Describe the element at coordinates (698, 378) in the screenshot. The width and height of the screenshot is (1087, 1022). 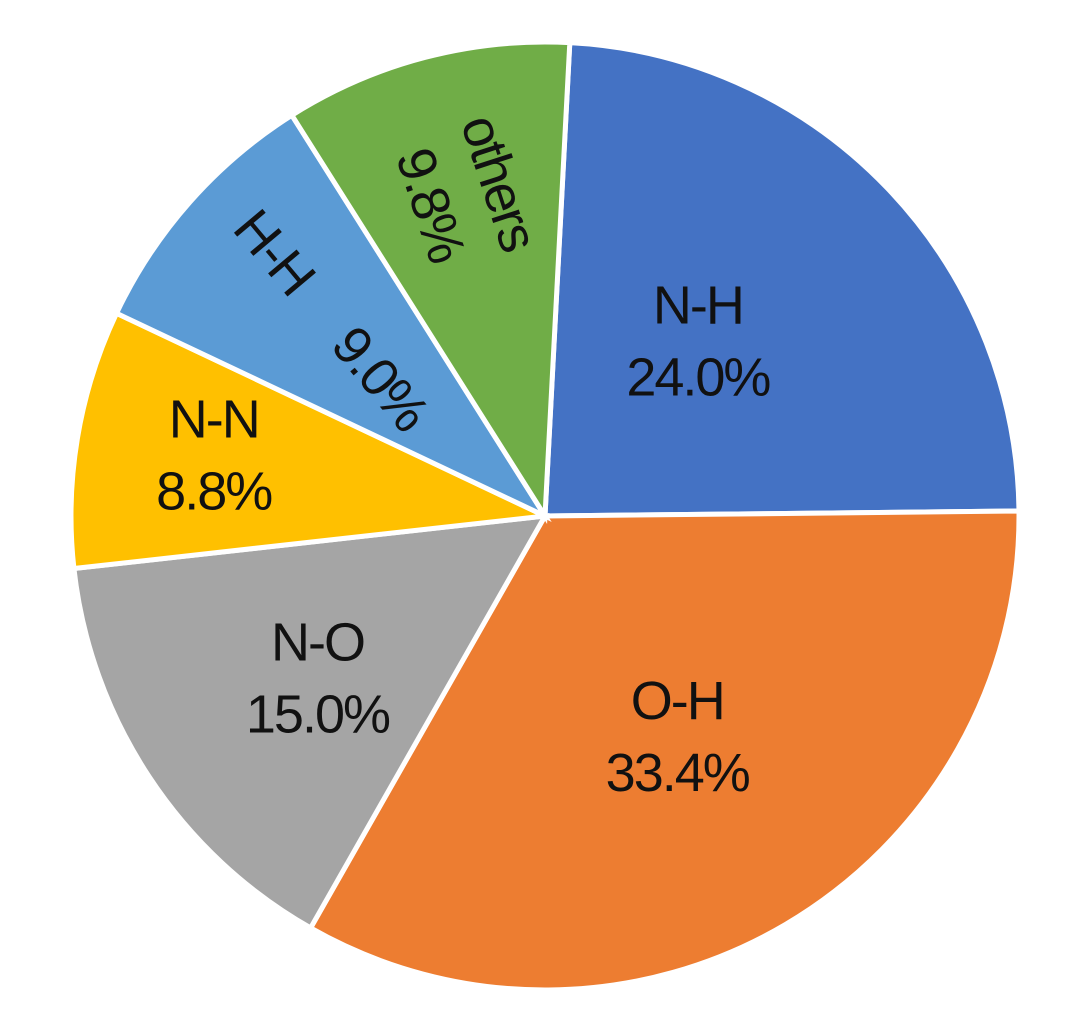
I see `value-label: 24.0%` at that location.